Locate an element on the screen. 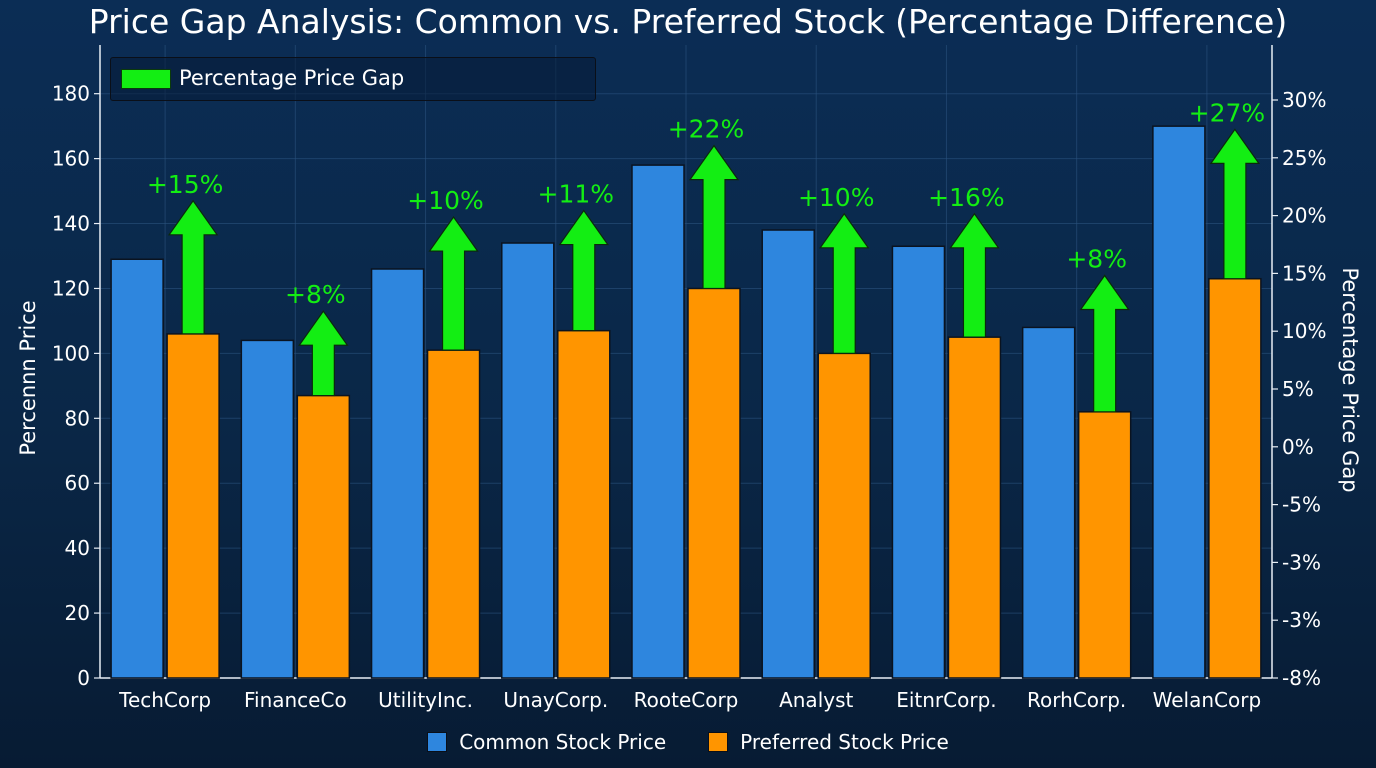  y-tick-label-right: -8% is located at coordinates (1301, 678).